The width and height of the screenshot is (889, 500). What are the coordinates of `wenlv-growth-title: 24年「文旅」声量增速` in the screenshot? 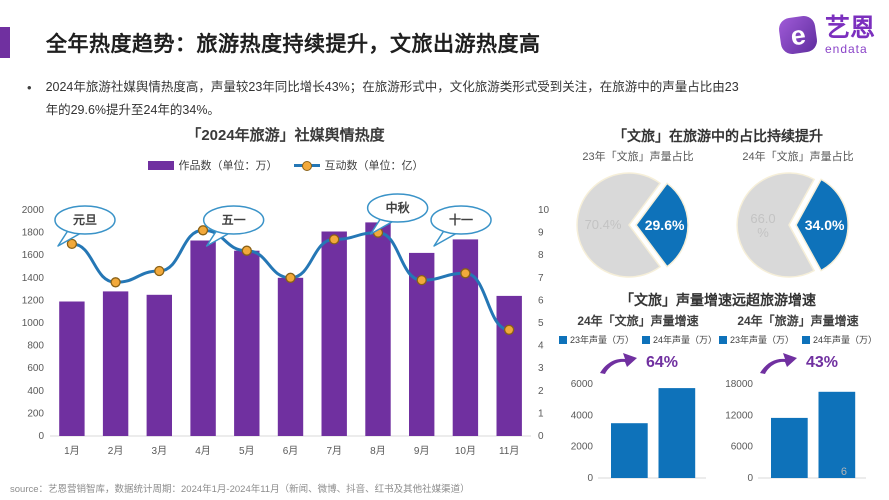 It's located at (638, 321).